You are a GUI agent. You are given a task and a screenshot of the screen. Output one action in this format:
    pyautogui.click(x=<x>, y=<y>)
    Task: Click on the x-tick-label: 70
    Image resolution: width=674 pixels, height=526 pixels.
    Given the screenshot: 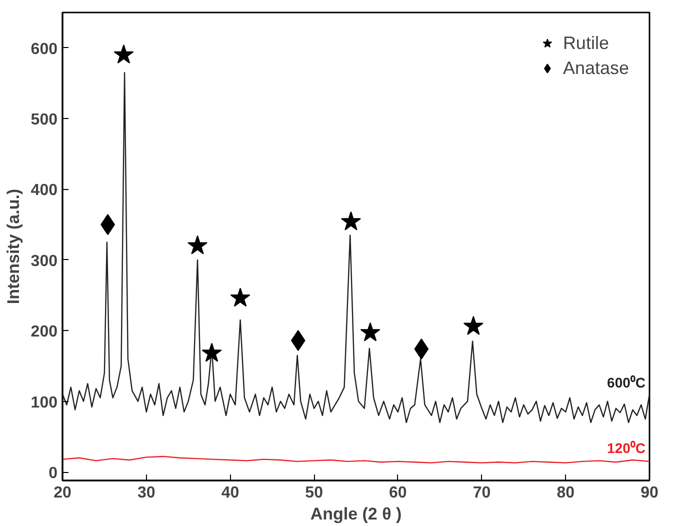 What is the action you would take?
    pyautogui.click(x=481, y=493)
    